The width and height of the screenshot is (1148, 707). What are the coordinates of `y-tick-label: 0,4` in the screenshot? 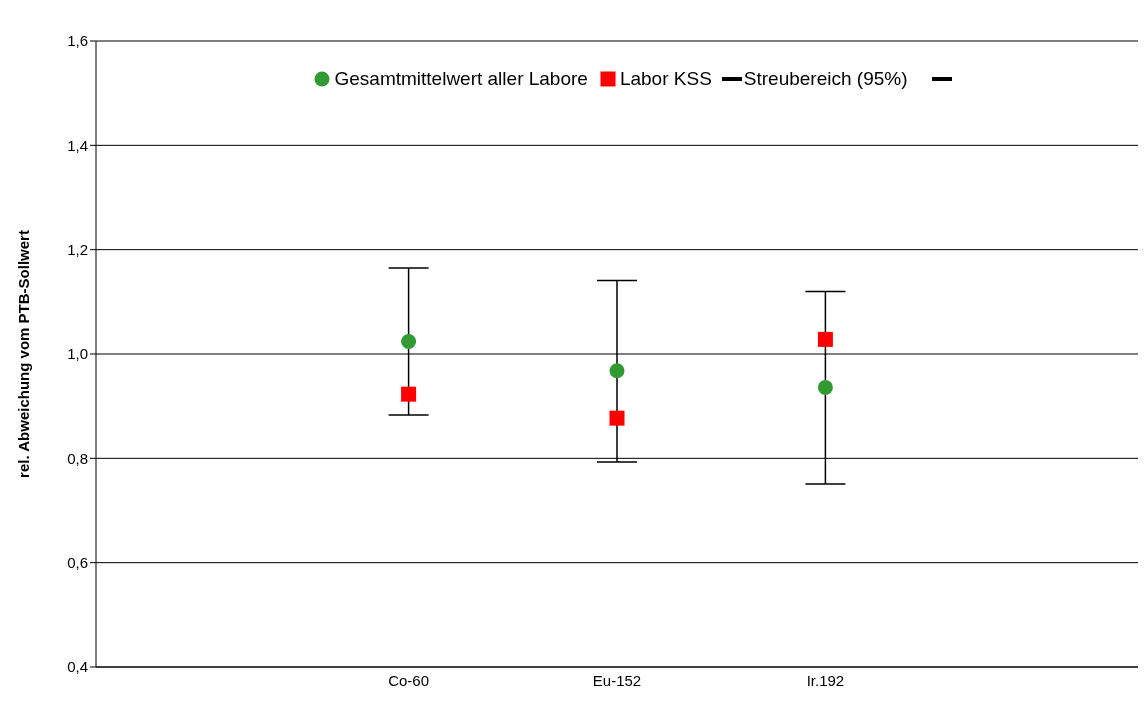 It's located at (77, 667).